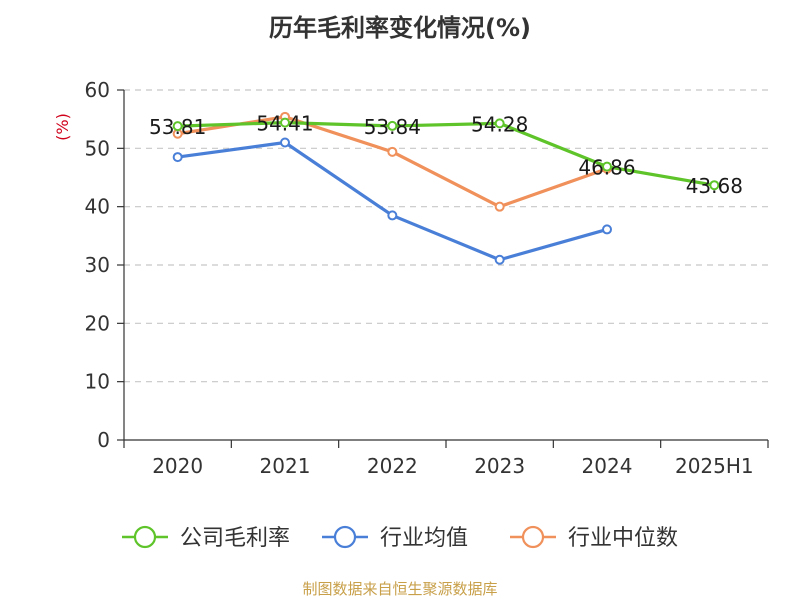 This screenshot has height=600, width=800. I want to click on data-labels: 53.81 54.41 53.84 54.28 46.86 43.68, so click(446, 155).